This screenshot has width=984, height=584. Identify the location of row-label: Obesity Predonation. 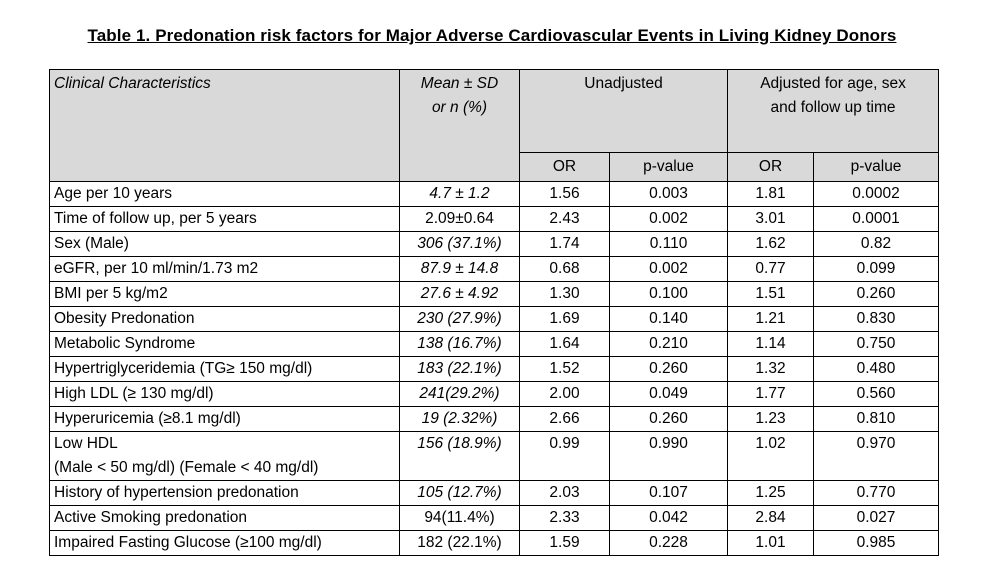
(224, 319).